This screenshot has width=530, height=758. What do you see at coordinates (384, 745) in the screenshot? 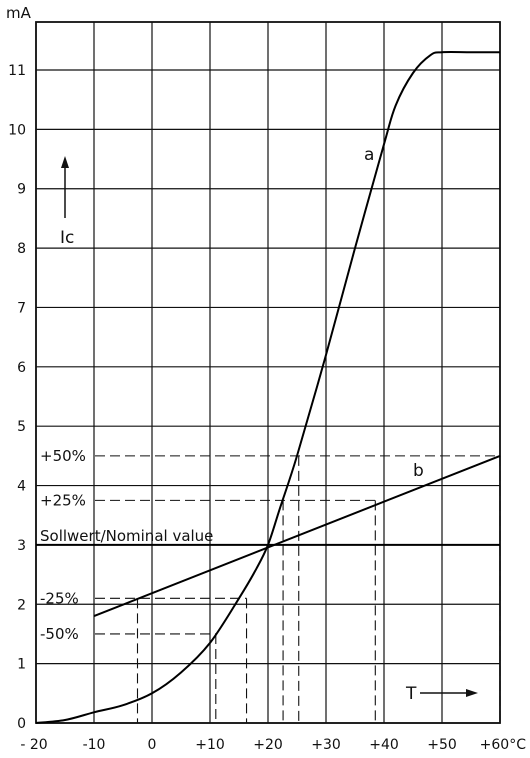
I see `x-tick-label: +40` at bounding box center [384, 745].